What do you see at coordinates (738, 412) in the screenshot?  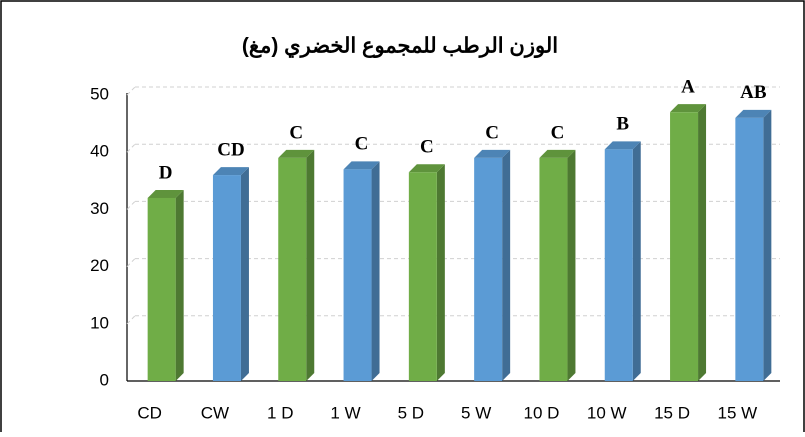 I see `x-tick-label: 15 W` at bounding box center [738, 412].